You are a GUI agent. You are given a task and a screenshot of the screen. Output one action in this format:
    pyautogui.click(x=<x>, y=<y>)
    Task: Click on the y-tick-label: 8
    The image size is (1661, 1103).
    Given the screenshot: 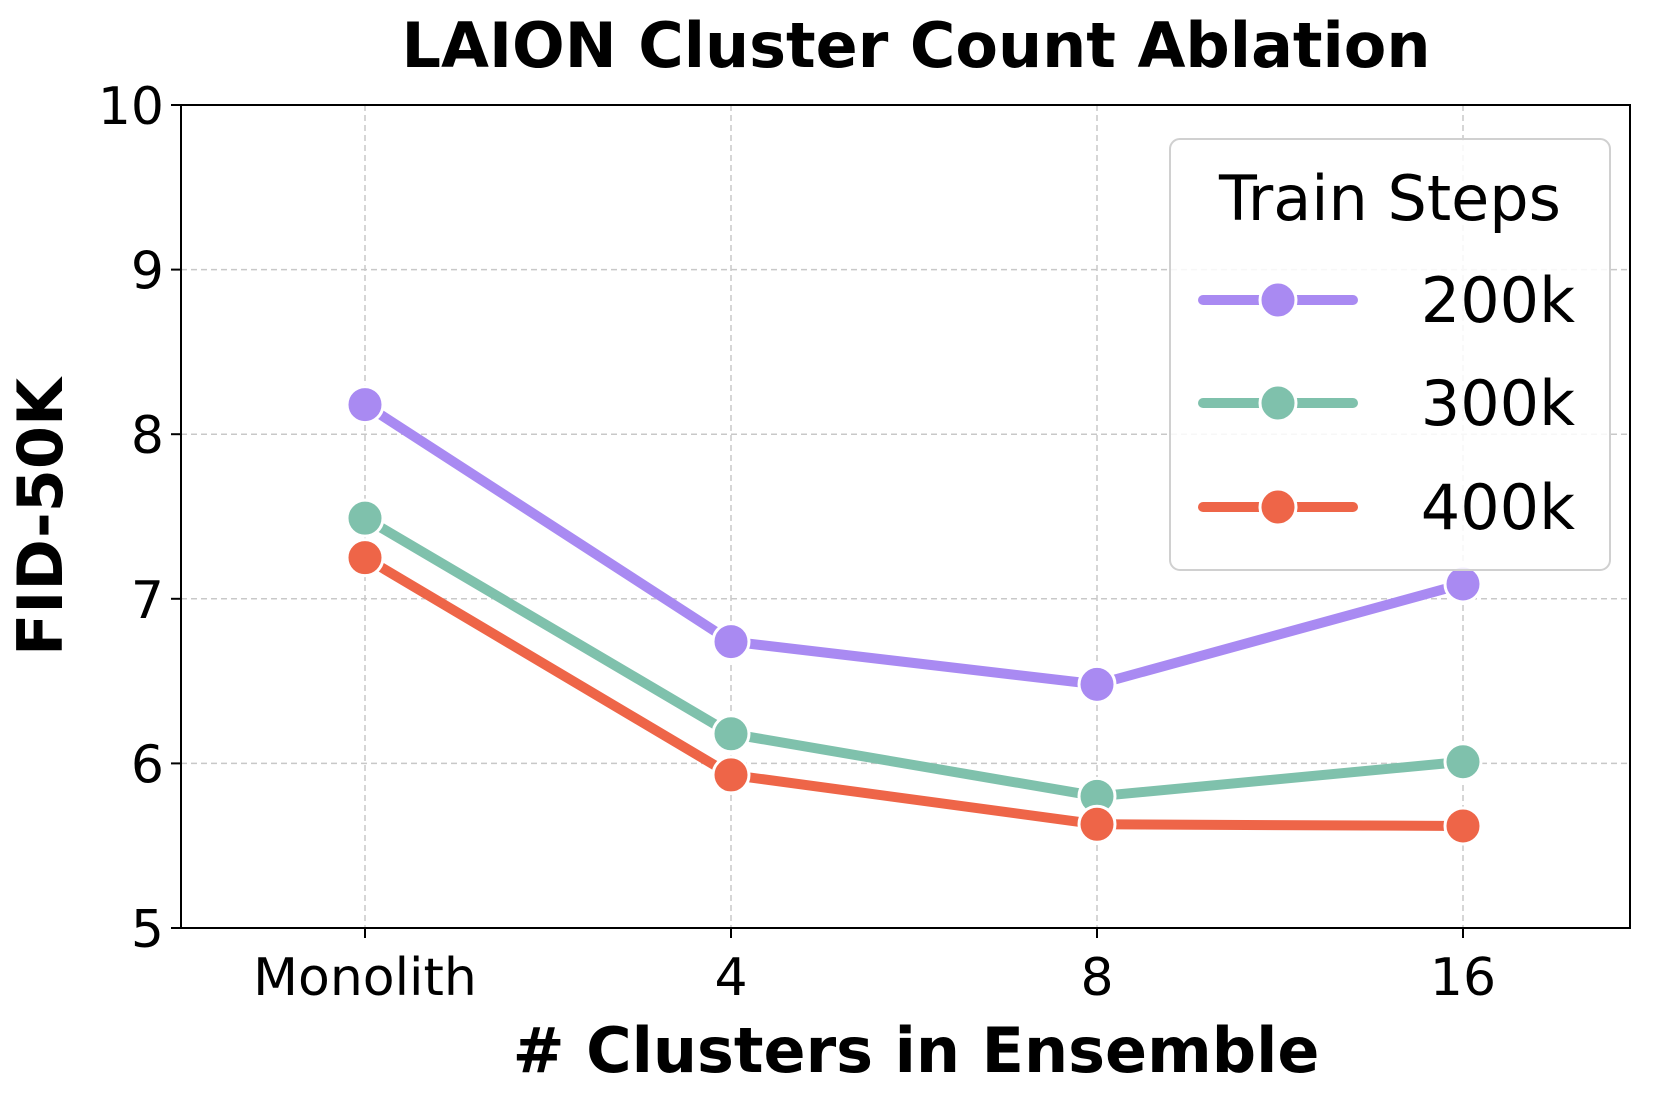 What is the action you would take?
    pyautogui.click(x=147, y=436)
    